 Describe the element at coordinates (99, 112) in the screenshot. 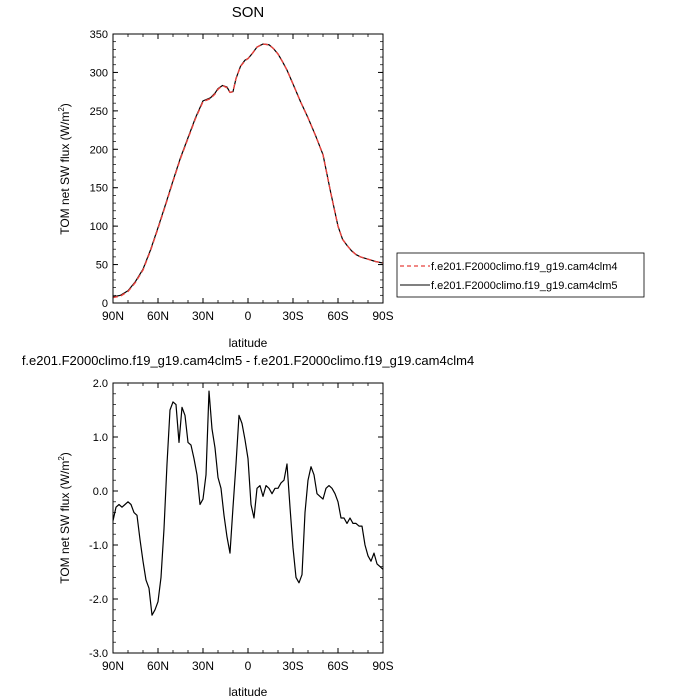

I see `y-tick-label: 250` at that location.